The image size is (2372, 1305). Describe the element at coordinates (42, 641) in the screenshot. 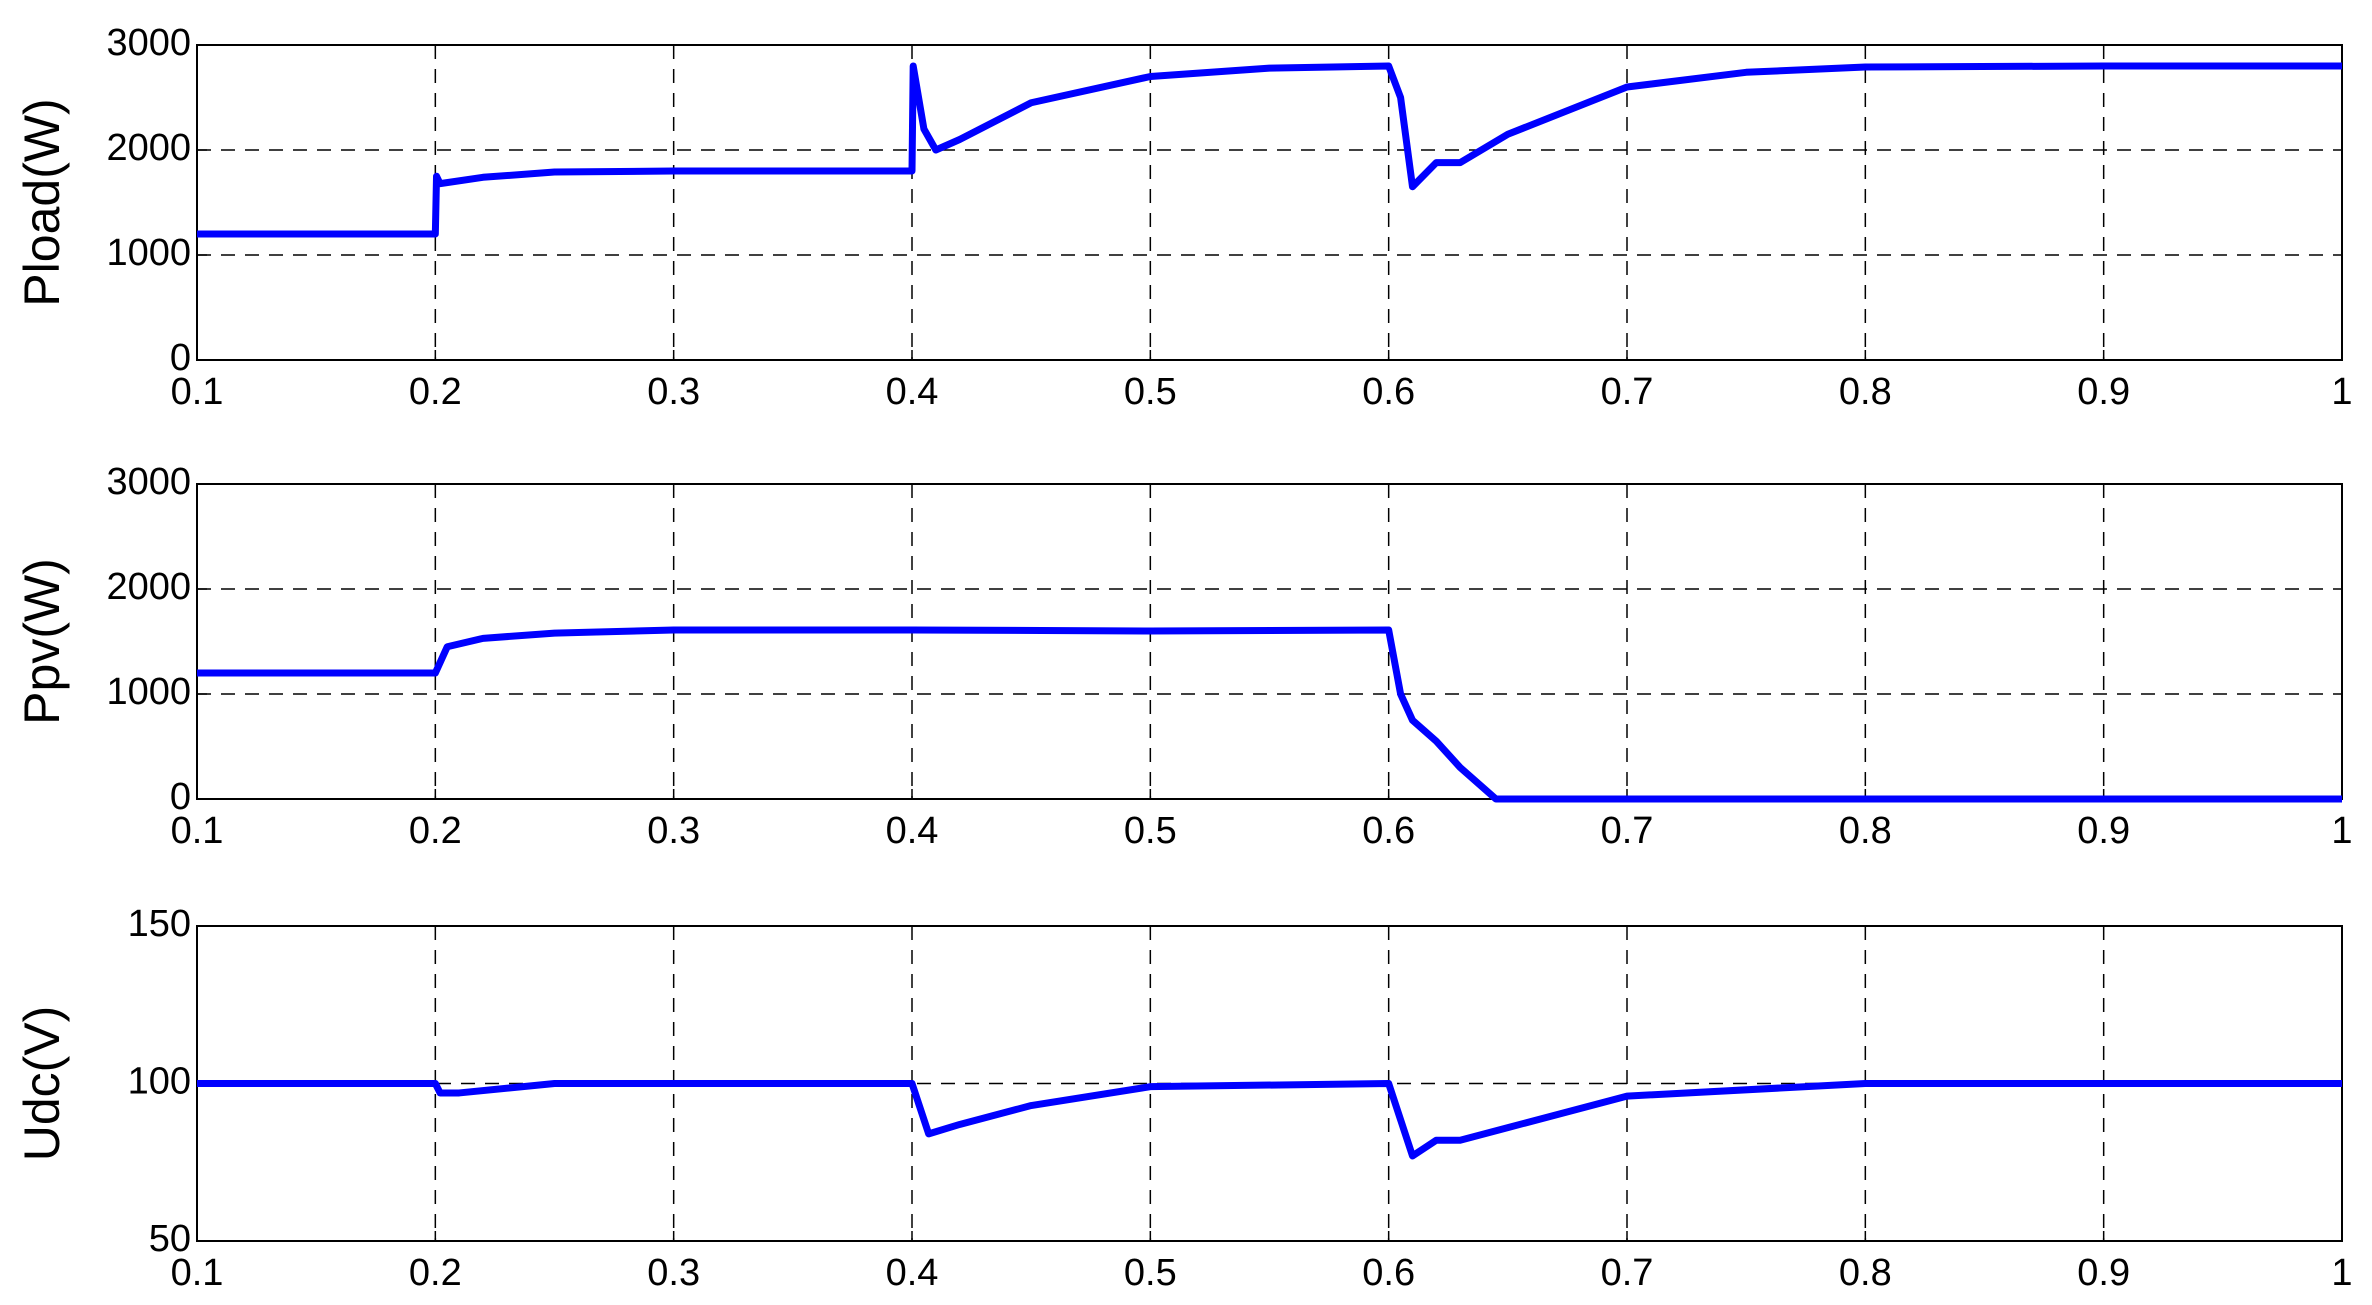

I see `y-axis-label: Ppv(W)` at that location.